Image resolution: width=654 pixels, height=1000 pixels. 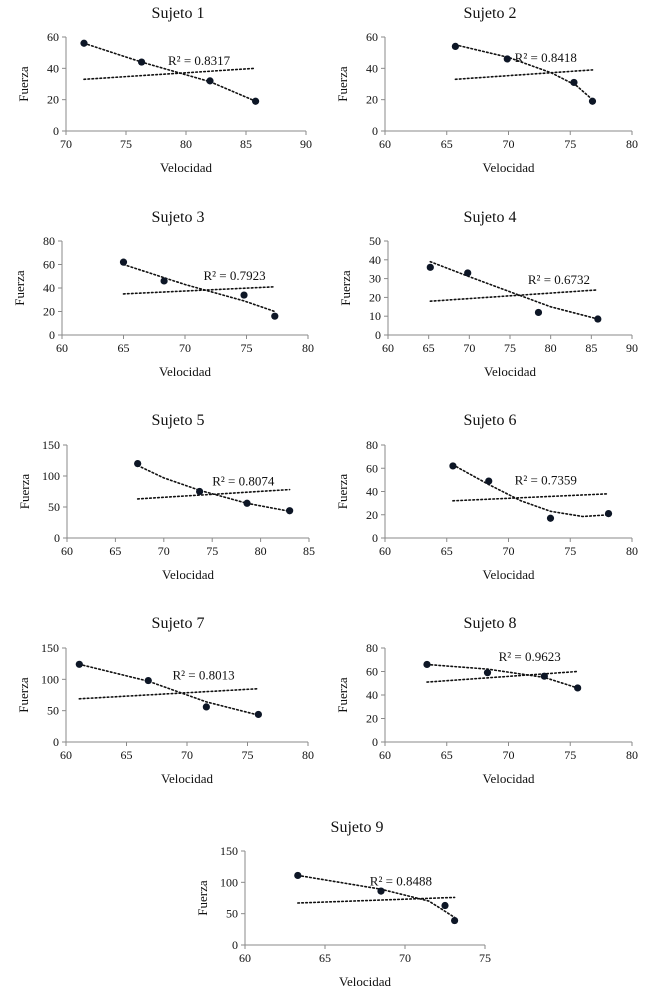 What do you see at coordinates (559, 279) in the screenshot?
I see `r-squared-label: R² = 0.6732` at bounding box center [559, 279].